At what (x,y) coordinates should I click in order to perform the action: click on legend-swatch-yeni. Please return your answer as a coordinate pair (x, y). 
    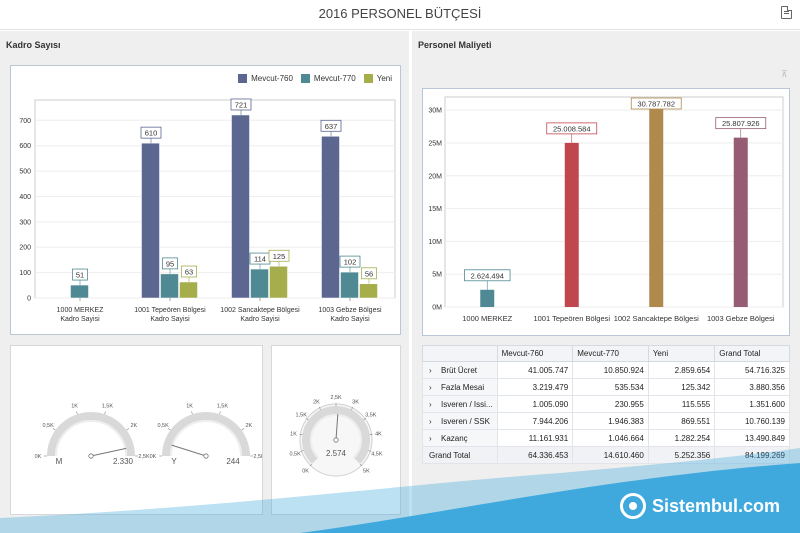
    Looking at the image, I should click on (368, 78).